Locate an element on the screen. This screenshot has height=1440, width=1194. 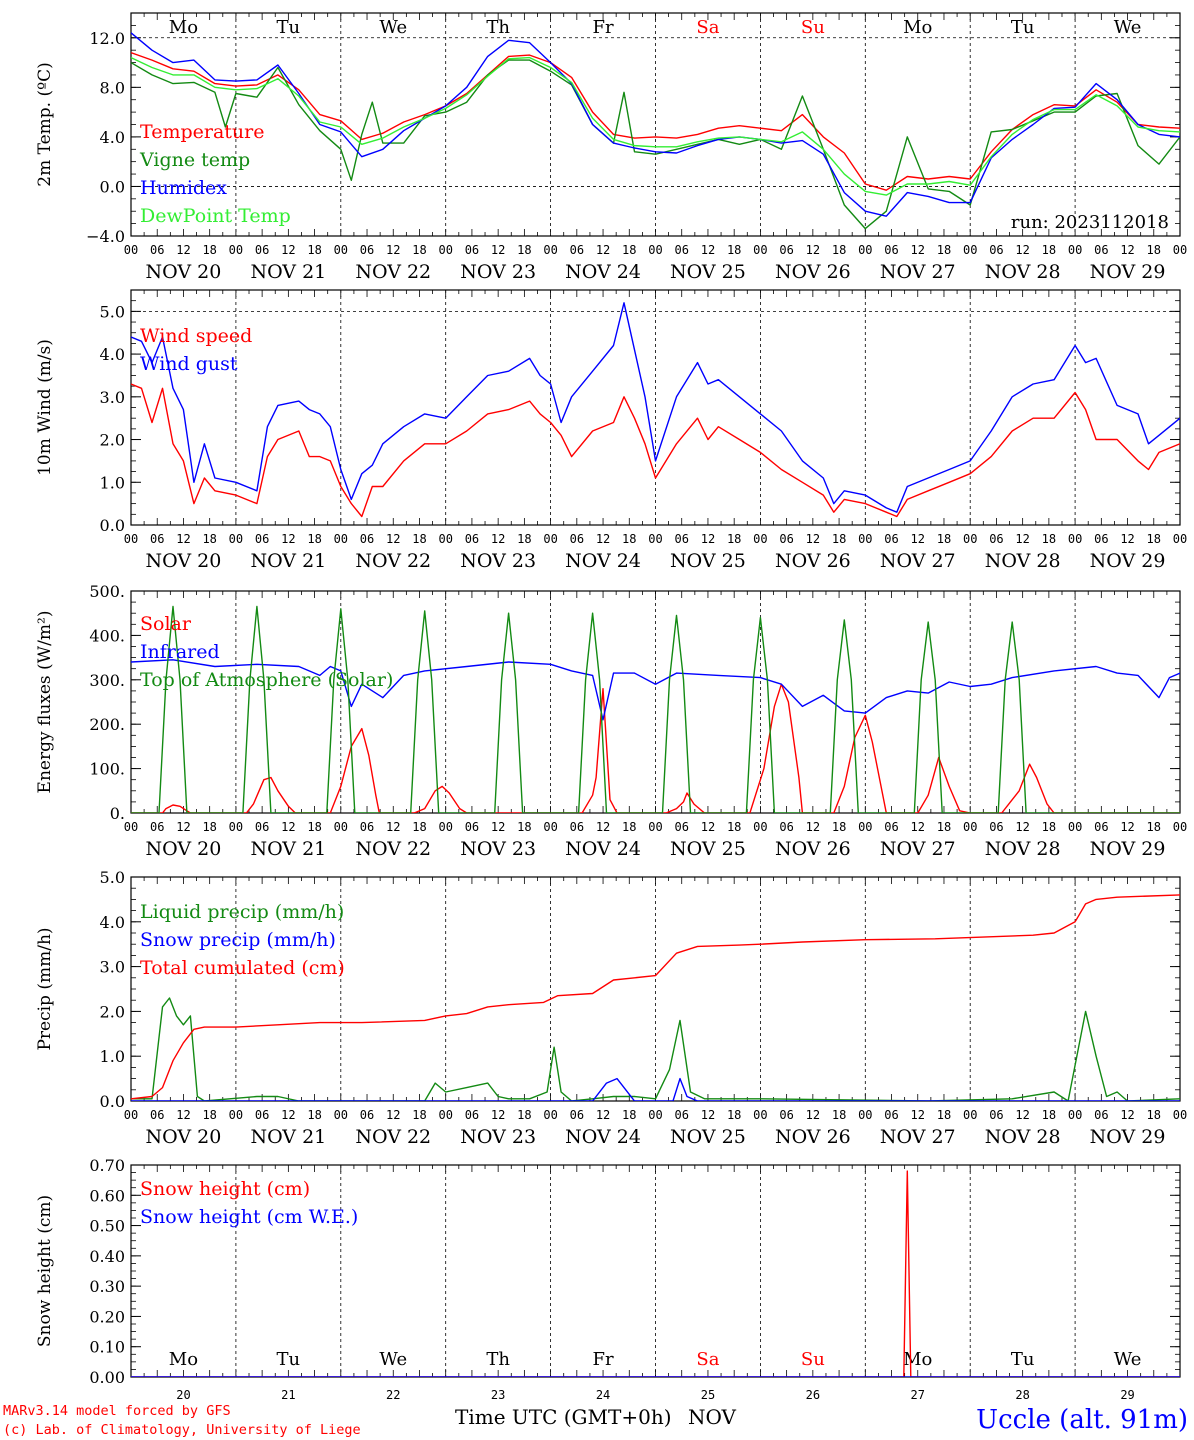
snow-day-number: 28 is located at coordinates (1022, 1395).